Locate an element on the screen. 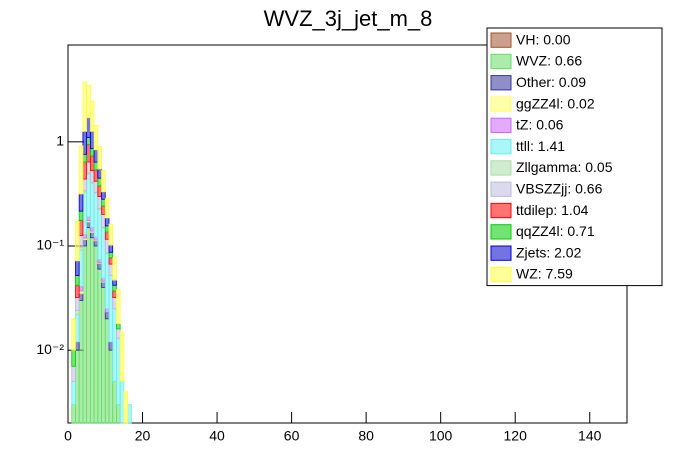  x-tick-label: 140 is located at coordinates (590, 436).